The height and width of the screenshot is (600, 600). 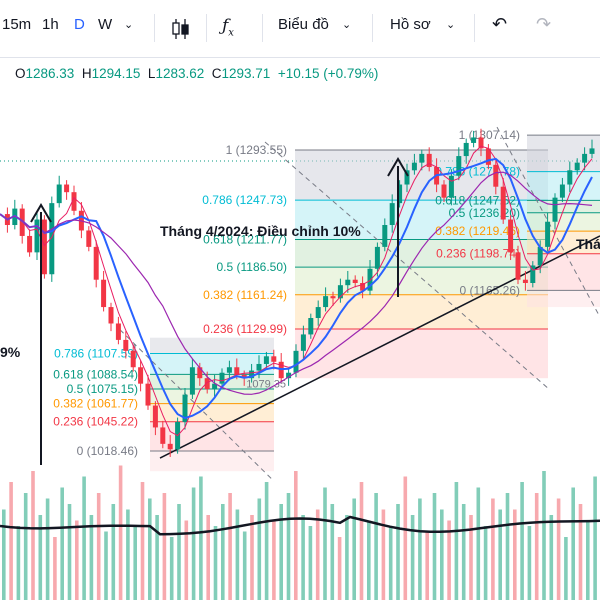 I want to click on fib-level-label: 0.236 (1045.22), so click(x=95, y=422).